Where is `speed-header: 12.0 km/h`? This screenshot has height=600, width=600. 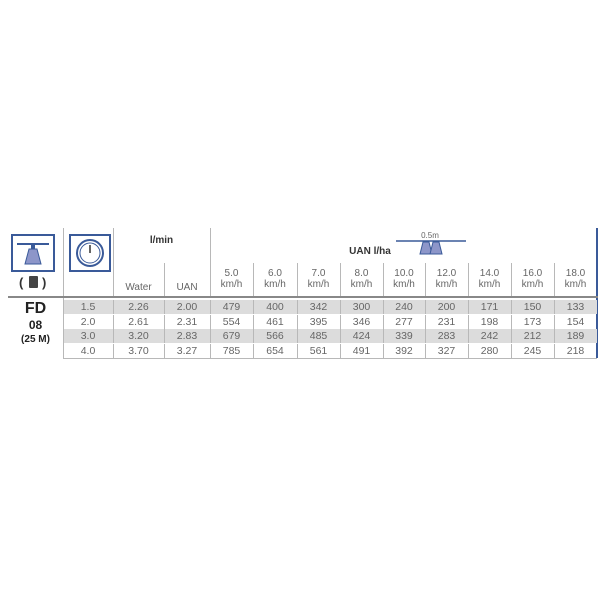 speed-header: 12.0 km/h is located at coordinates (446, 279).